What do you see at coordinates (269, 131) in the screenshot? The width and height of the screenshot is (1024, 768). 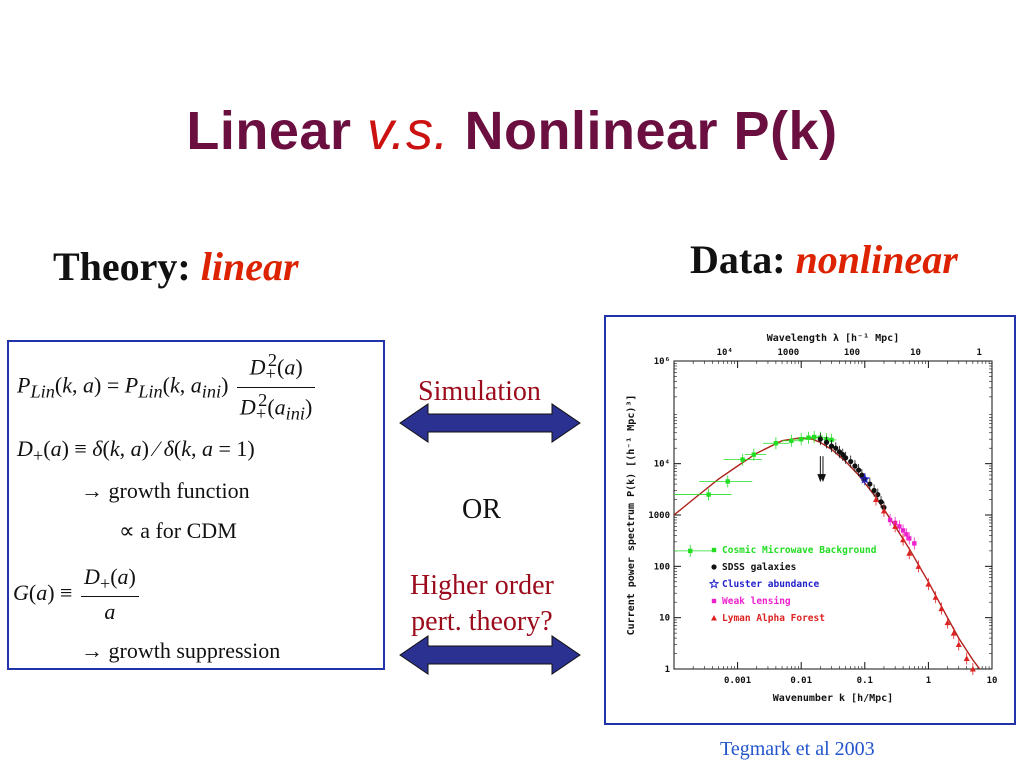 I see `title-linear: Linear` at bounding box center [269, 131].